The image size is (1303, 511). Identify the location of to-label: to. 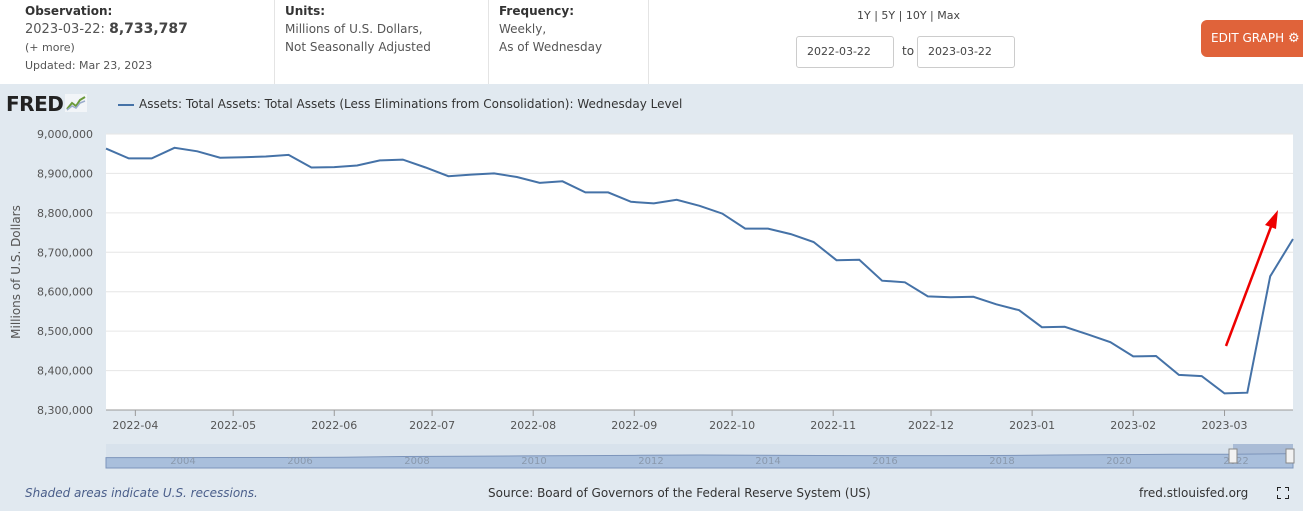
(908, 51).